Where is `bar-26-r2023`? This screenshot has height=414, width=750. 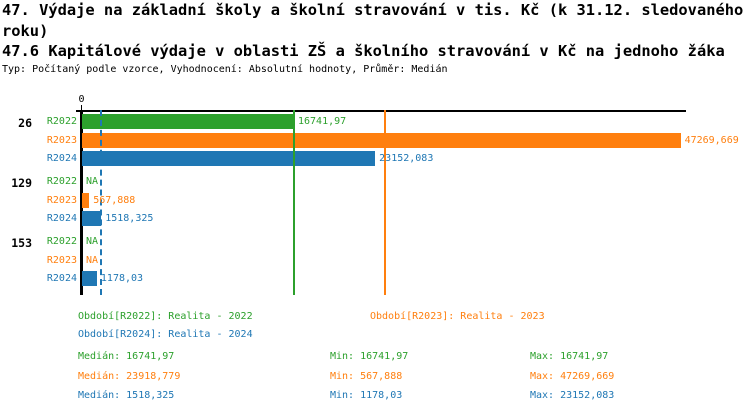 bar-26-r2023 is located at coordinates (381, 140).